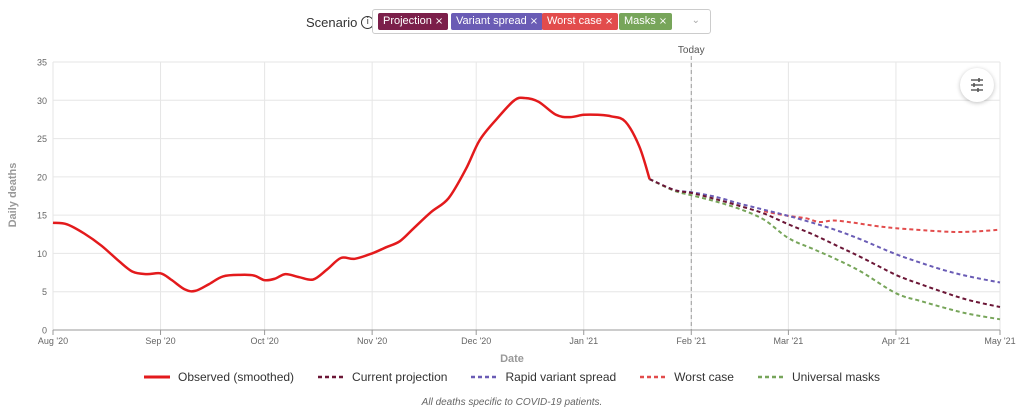  I want to click on series-line-current-projection, so click(825, 243).